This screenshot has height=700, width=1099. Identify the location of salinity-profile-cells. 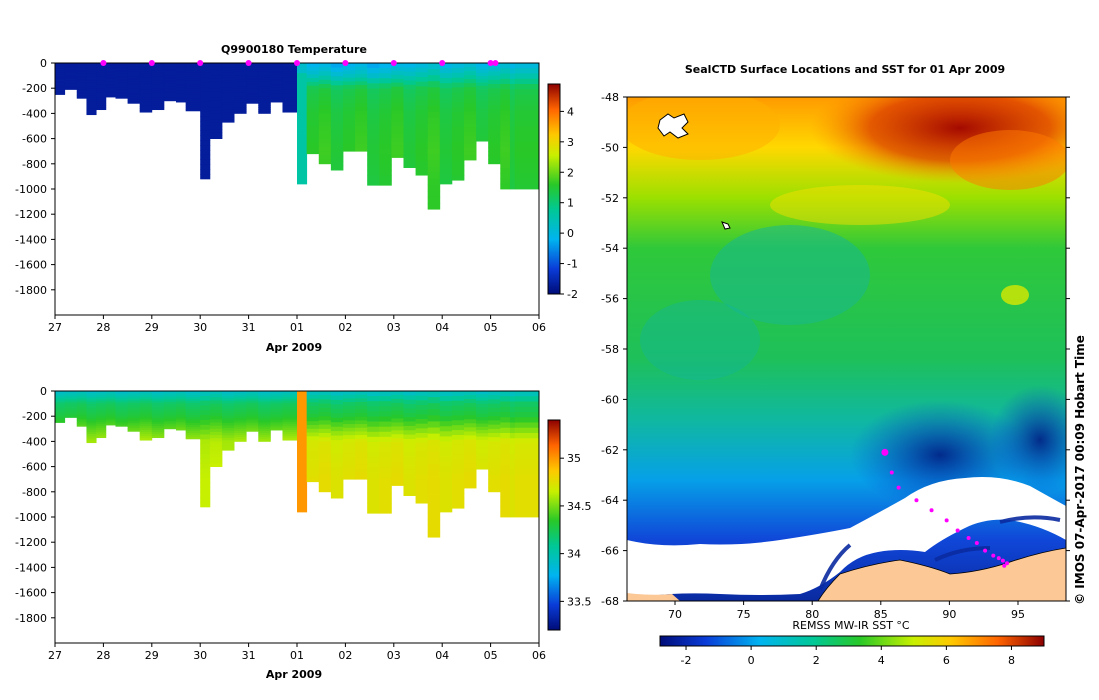
(297, 464).